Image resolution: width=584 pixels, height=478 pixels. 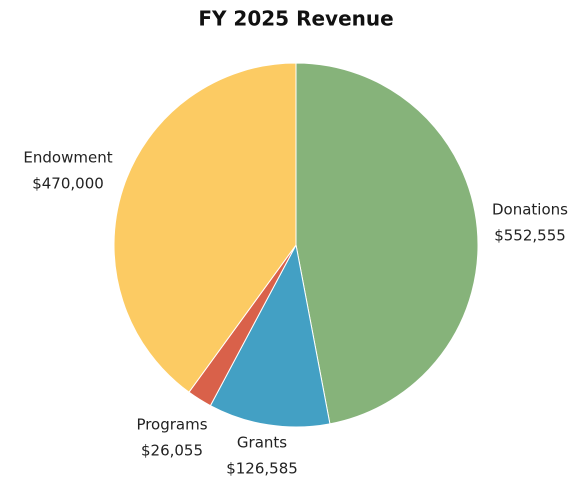 I want to click on slice-value-label: $126,585, so click(x=262, y=469).